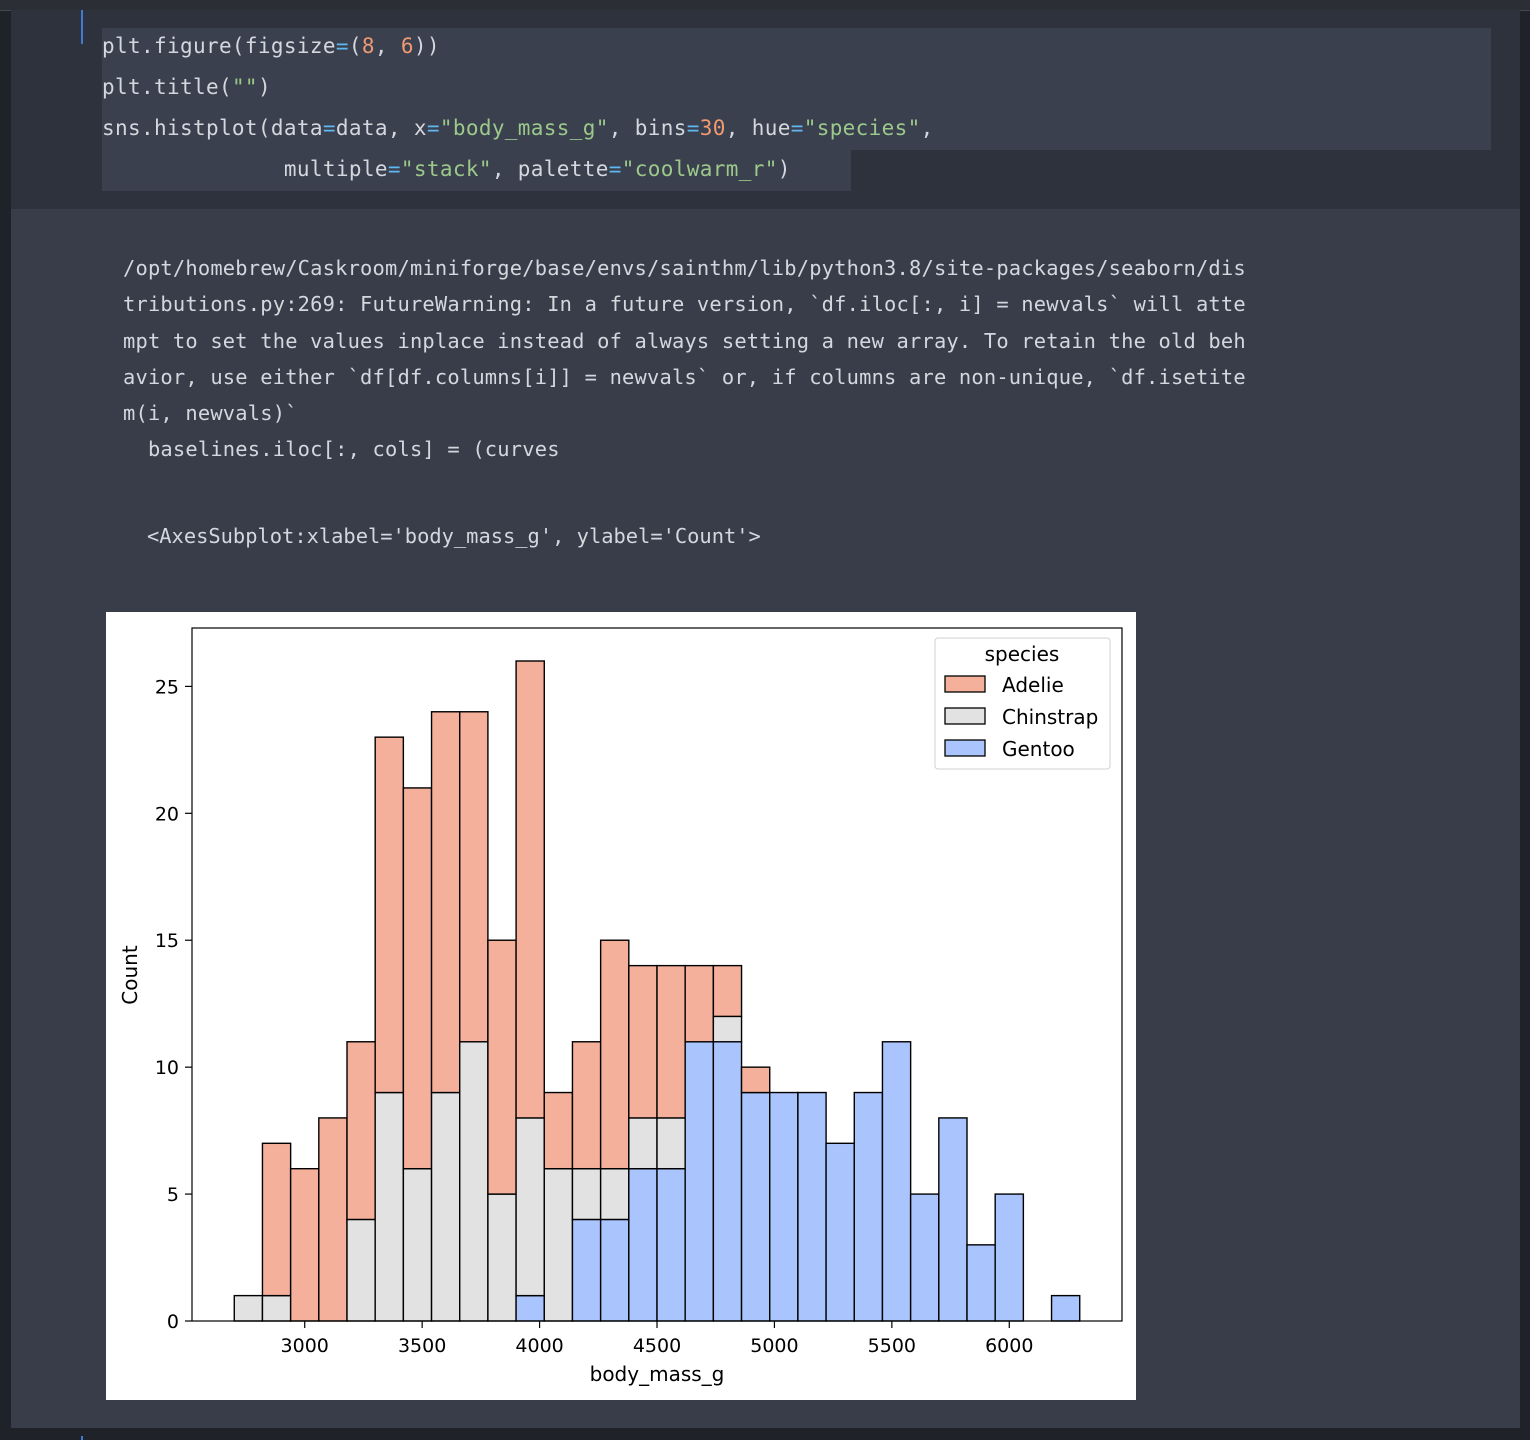 Image resolution: width=1530 pixels, height=1440 pixels. What do you see at coordinates (758, 128) in the screenshot?
I see `code-token: , hue` at bounding box center [758, 128].